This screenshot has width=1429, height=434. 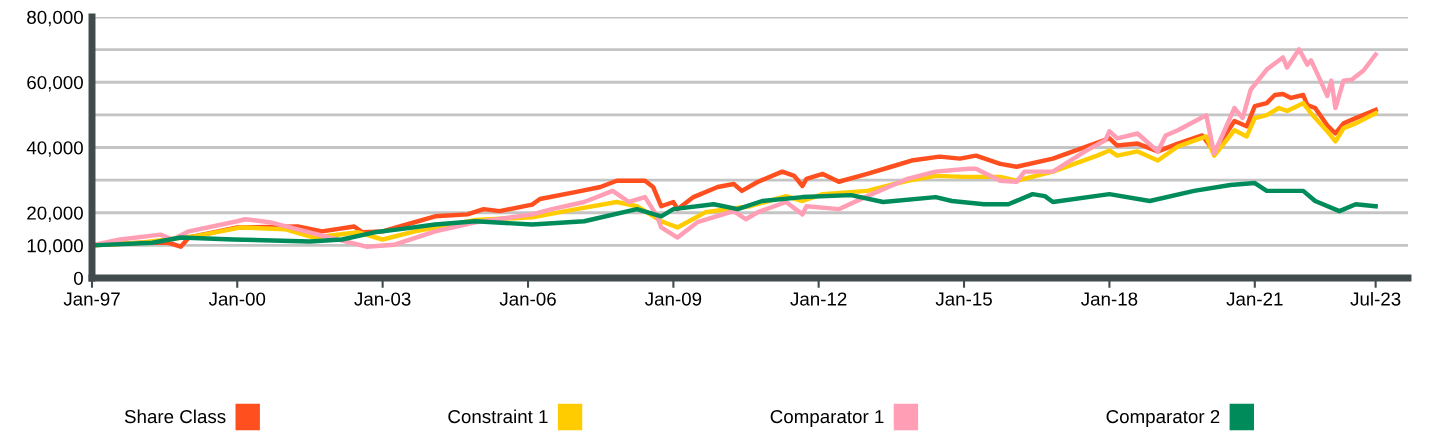 I want to click on y-tick-label: 0, so click(x=78, y=278).